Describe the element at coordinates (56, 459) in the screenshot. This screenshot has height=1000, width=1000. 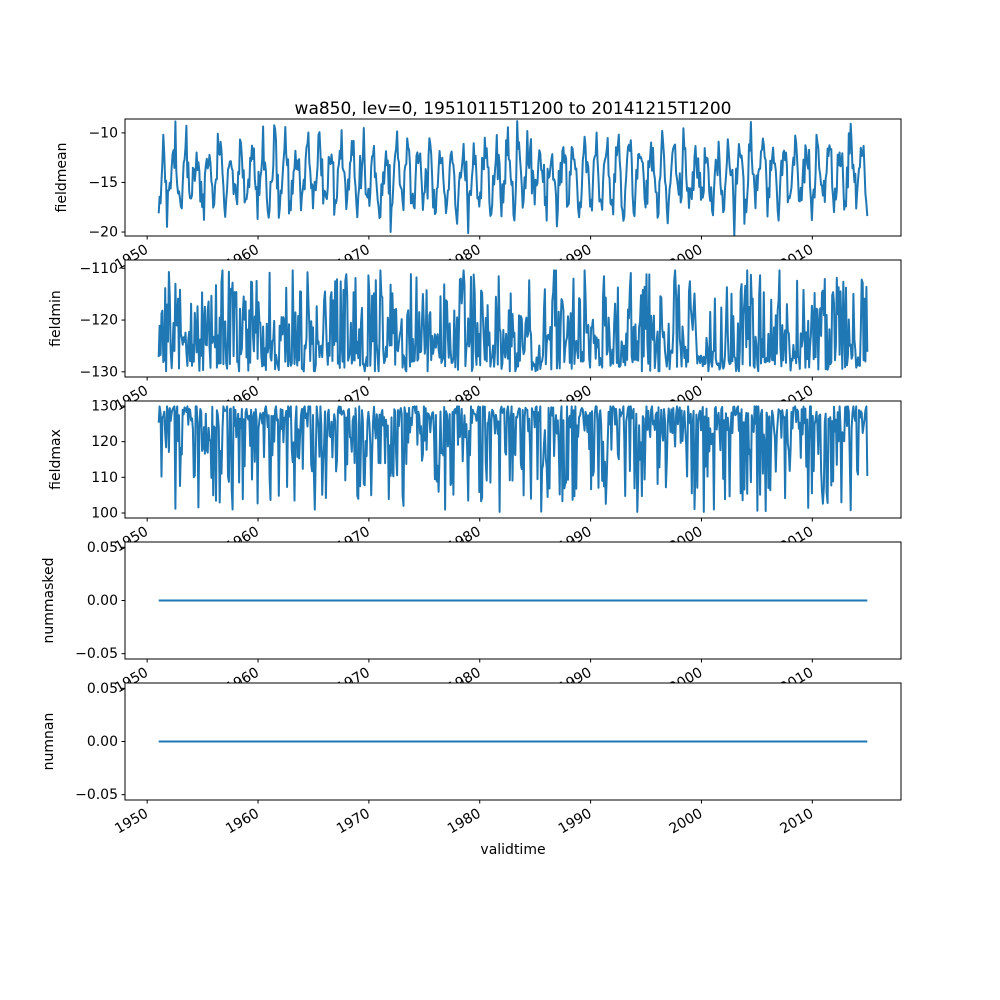
I see `y-axis-label-fieldmax: fieldmax` at that location.